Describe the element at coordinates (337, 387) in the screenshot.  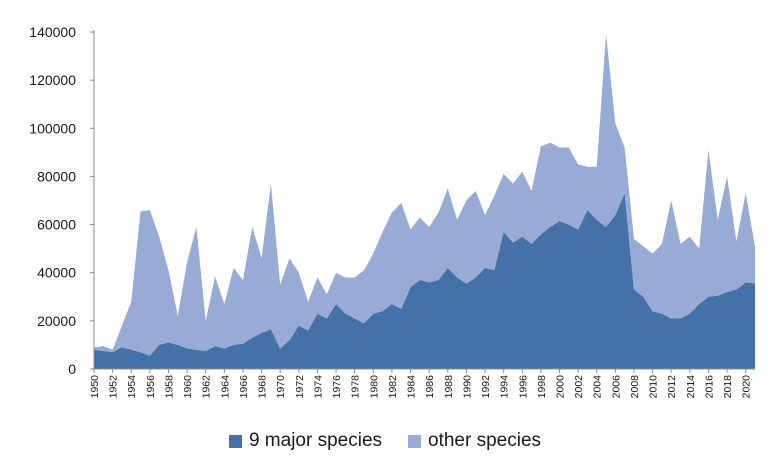
I see `x-tick-label: 1976` at that location.